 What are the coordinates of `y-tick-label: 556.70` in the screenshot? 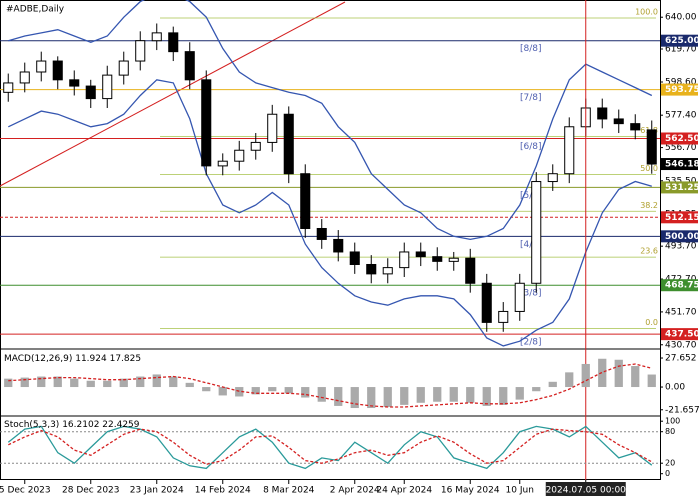 It's located at (681, 148).